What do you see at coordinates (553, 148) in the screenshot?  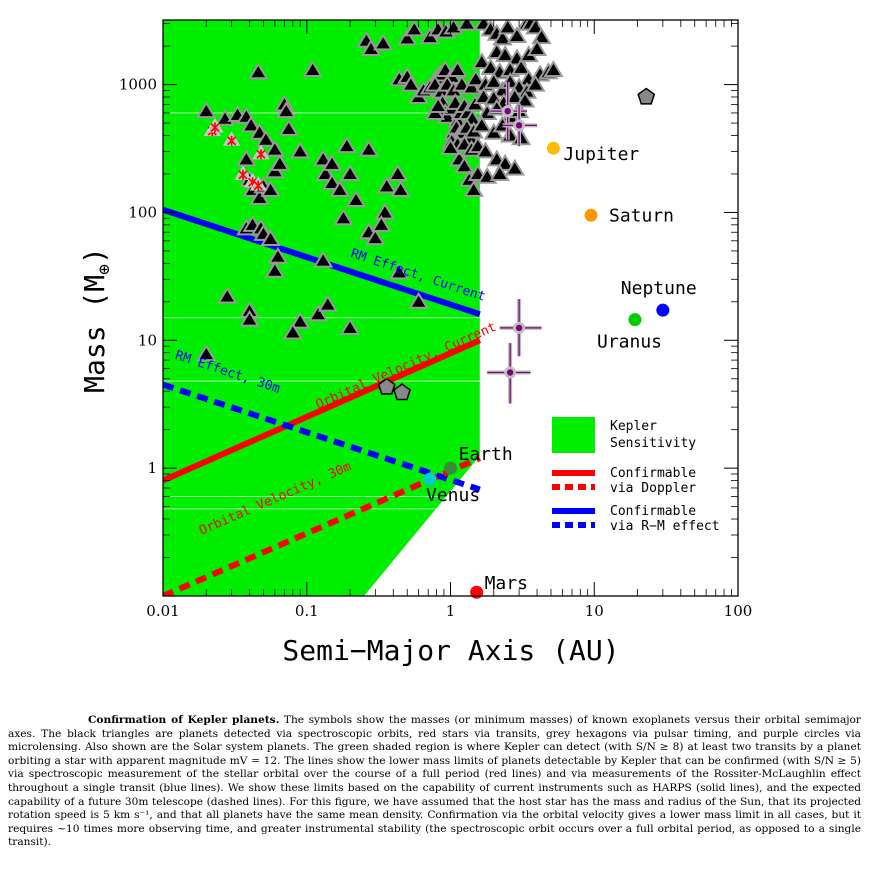 I see `solar-planet-jupiter` at bounding box center [553, 148].